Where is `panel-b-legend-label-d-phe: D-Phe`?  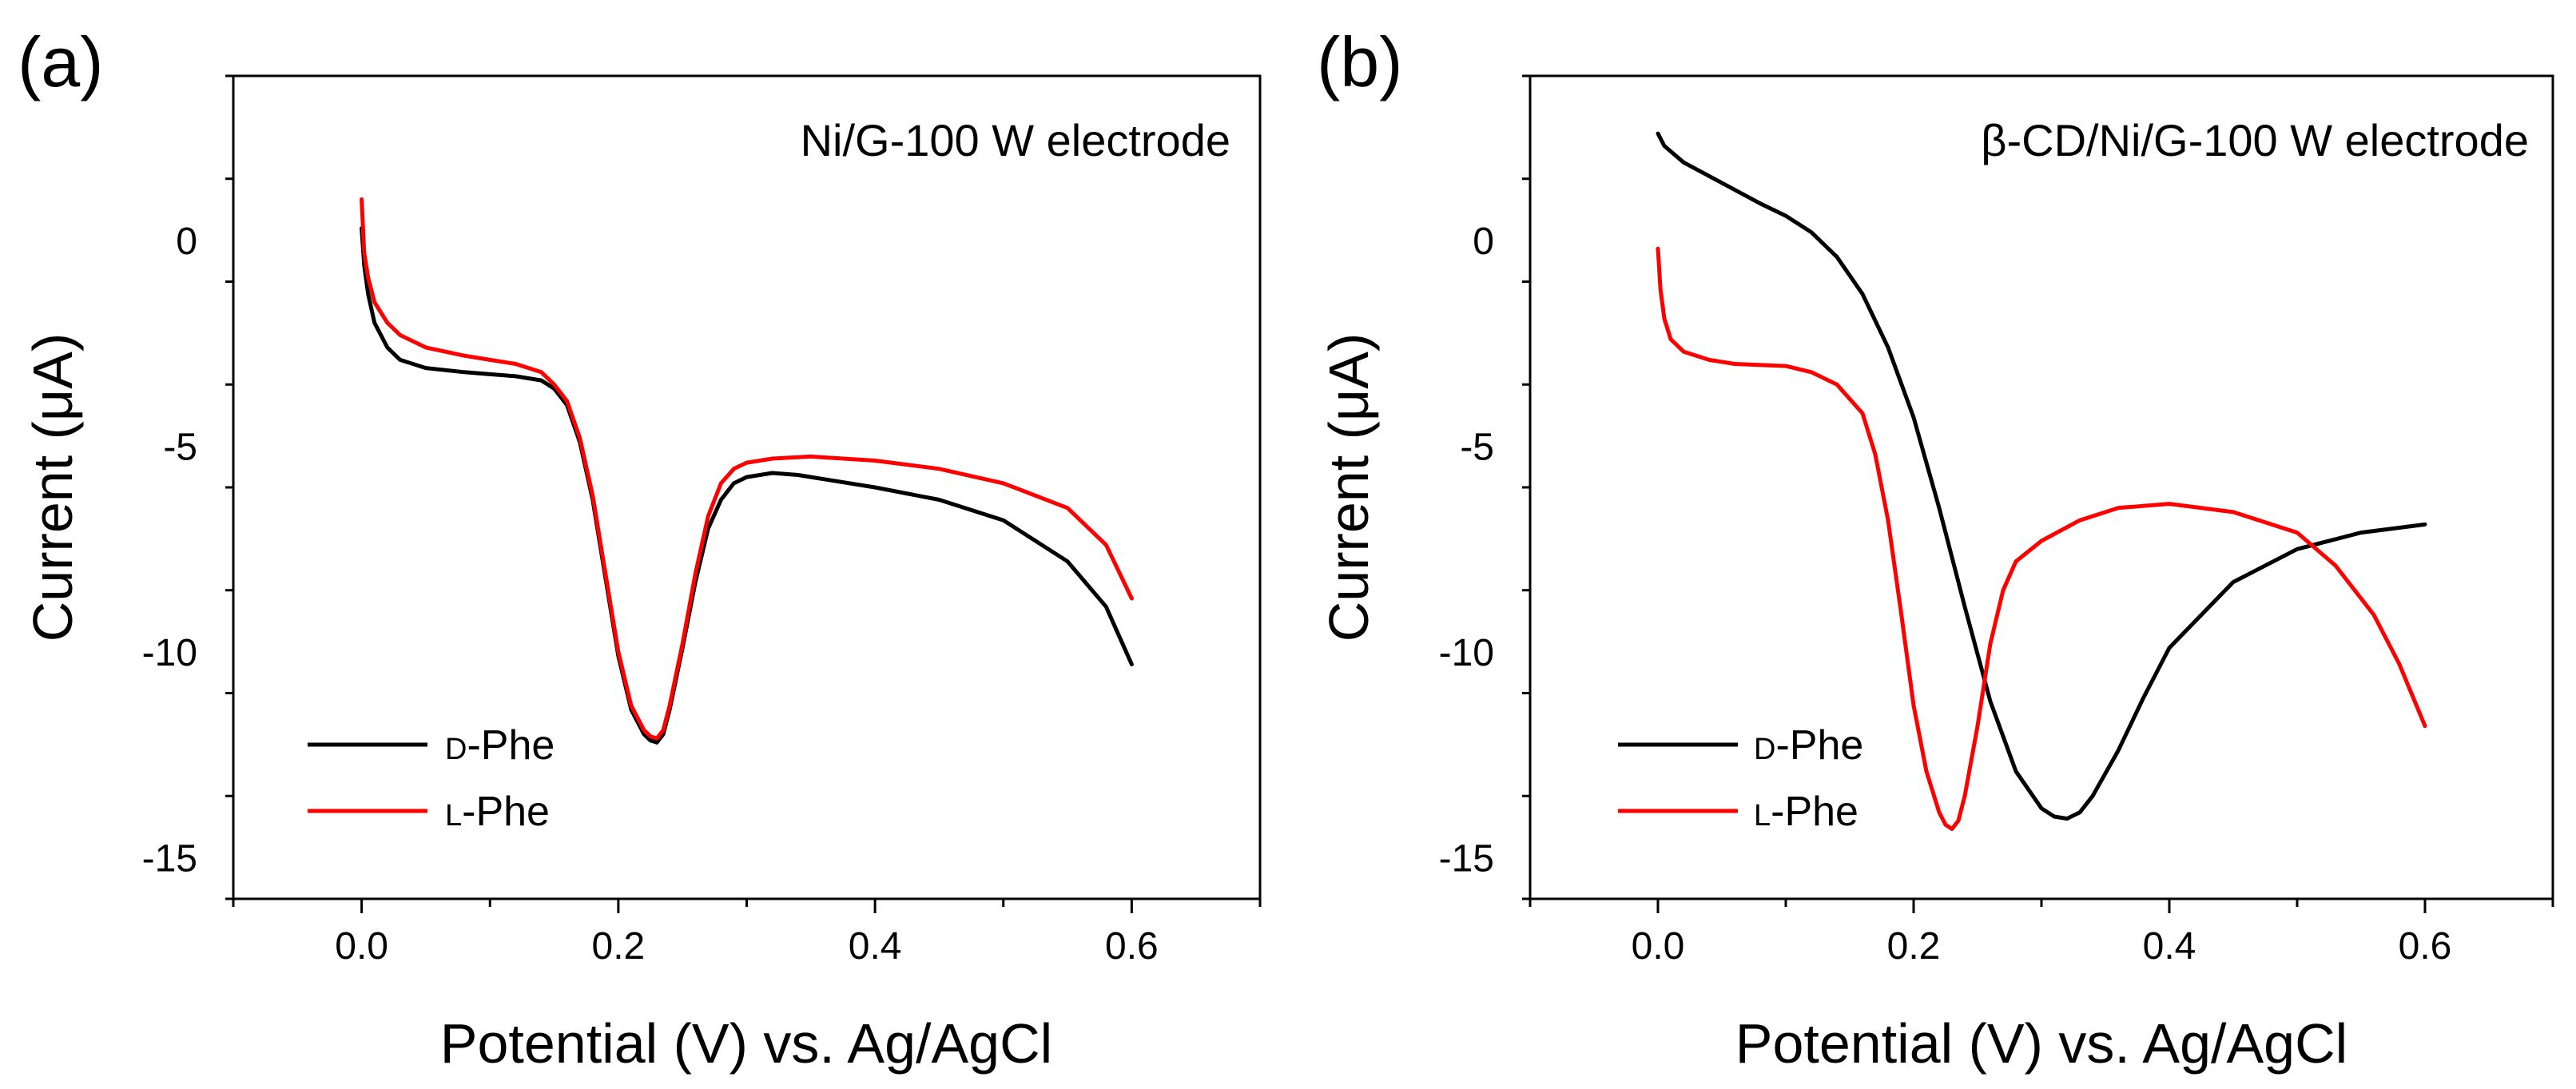
panel-b-legend-label-d-phe: D-Phe is located at coordinates (1808, 746).